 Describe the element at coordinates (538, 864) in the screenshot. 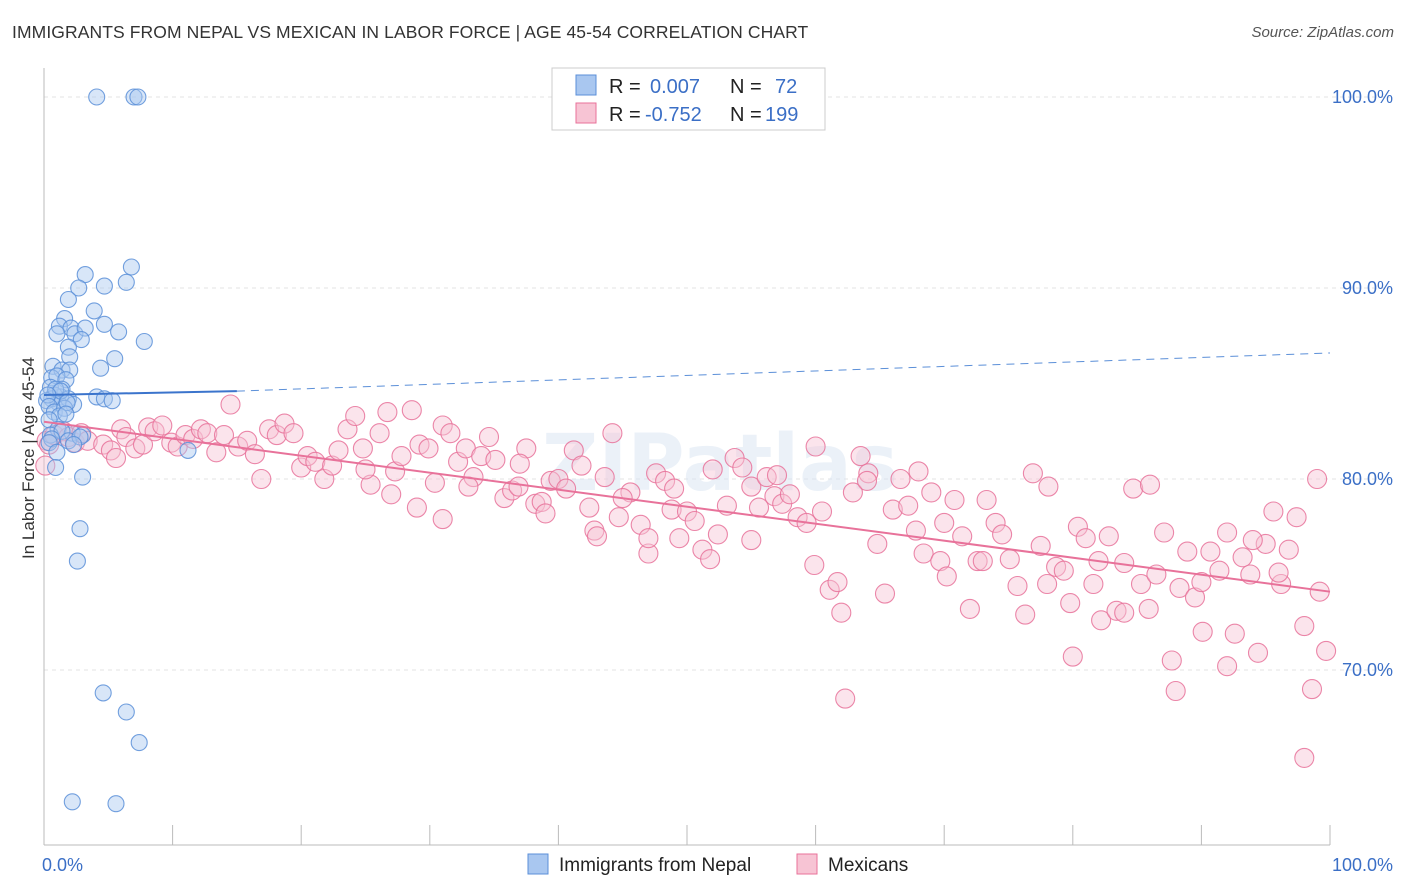

I see `legend-swatch-nepal` at that location.